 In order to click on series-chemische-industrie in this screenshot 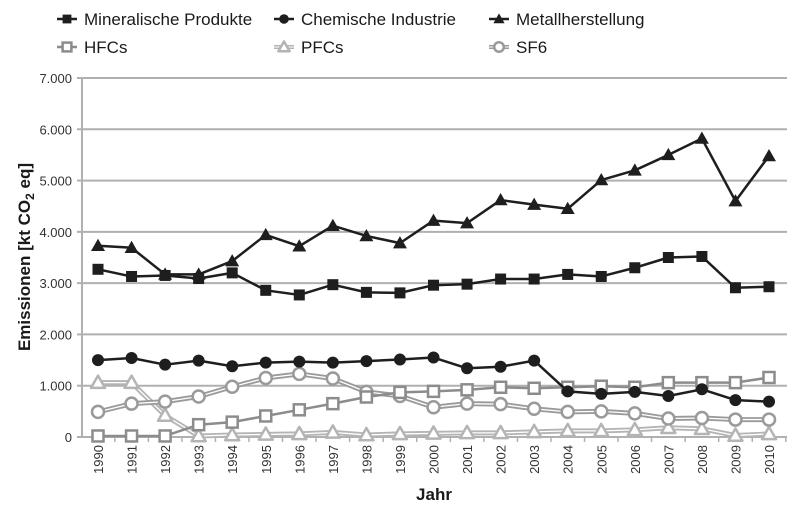, I will do `click(433, 379)`.